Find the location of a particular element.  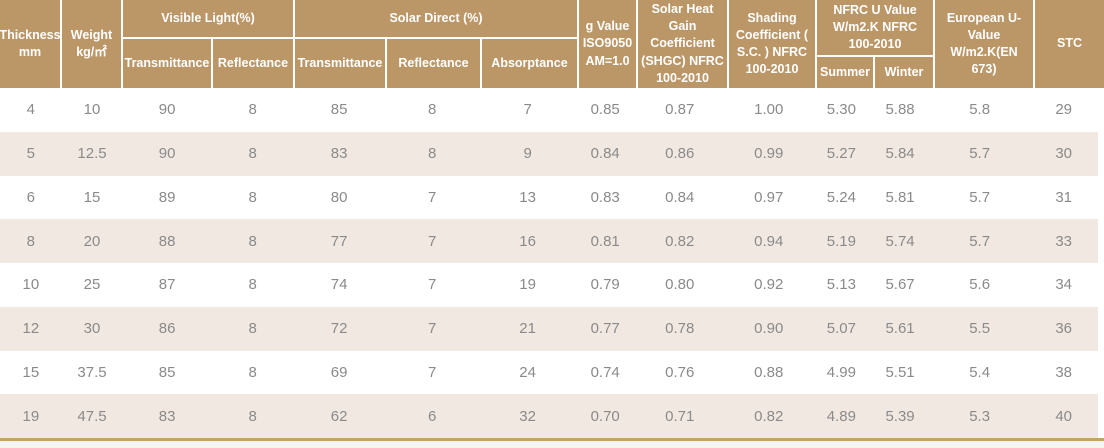

table-cell: 33 is located at coordinates (1063, 241).